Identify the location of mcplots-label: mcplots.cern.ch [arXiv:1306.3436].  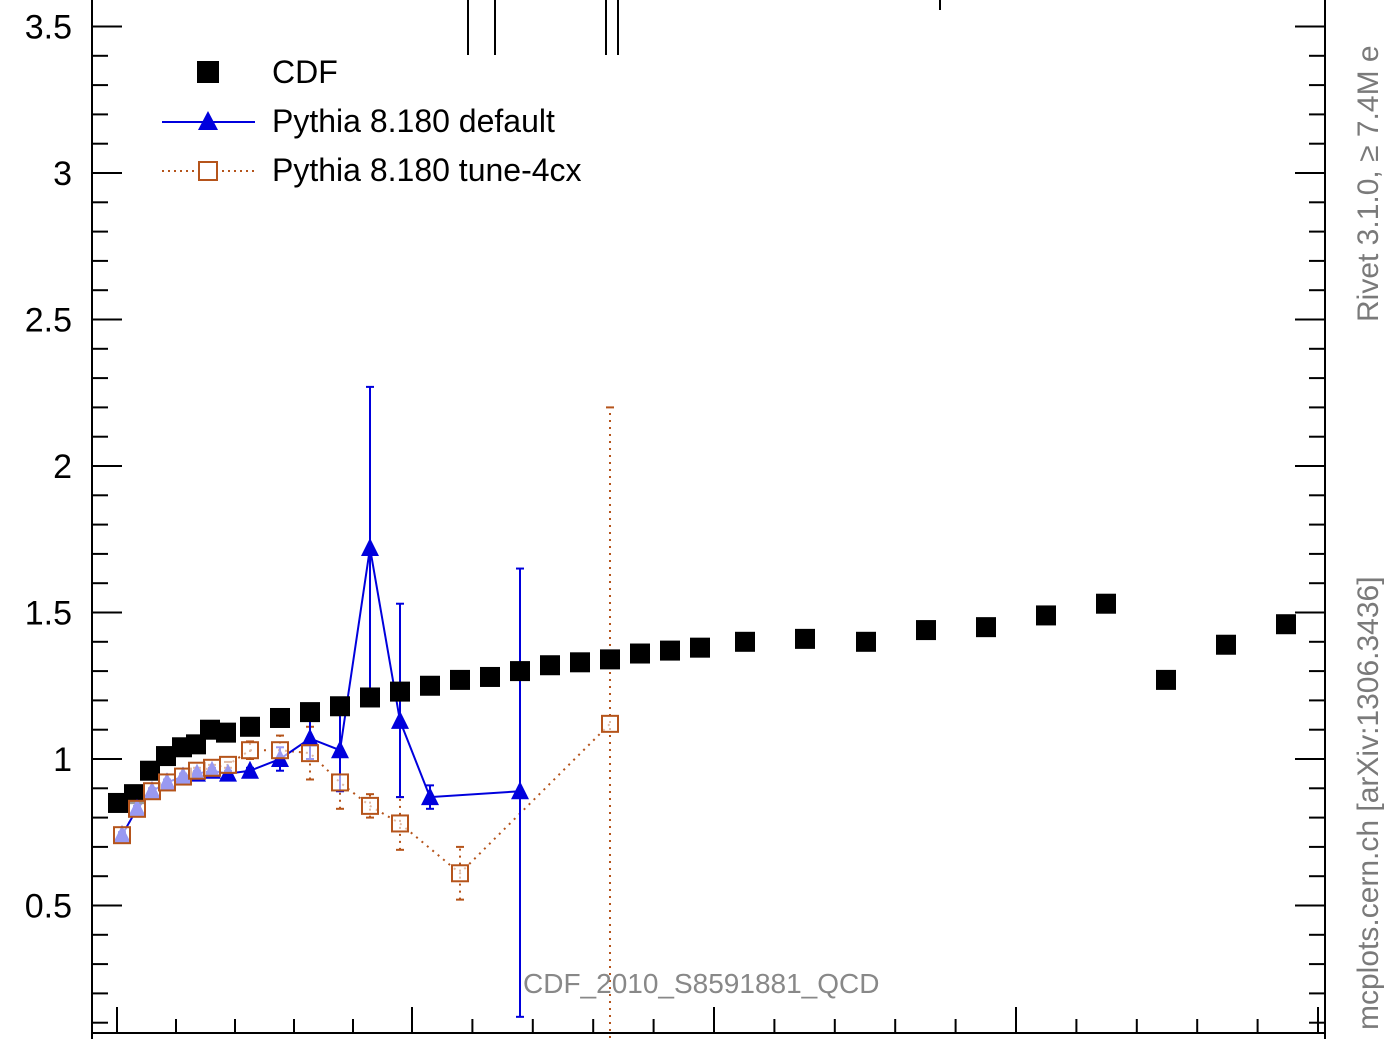
(1368, 803).